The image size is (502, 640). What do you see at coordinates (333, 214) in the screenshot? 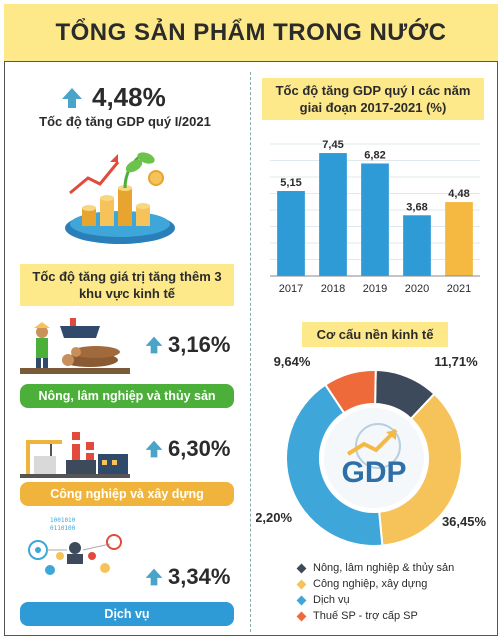
I see `bar-2018` at bounding box center [333, 214].